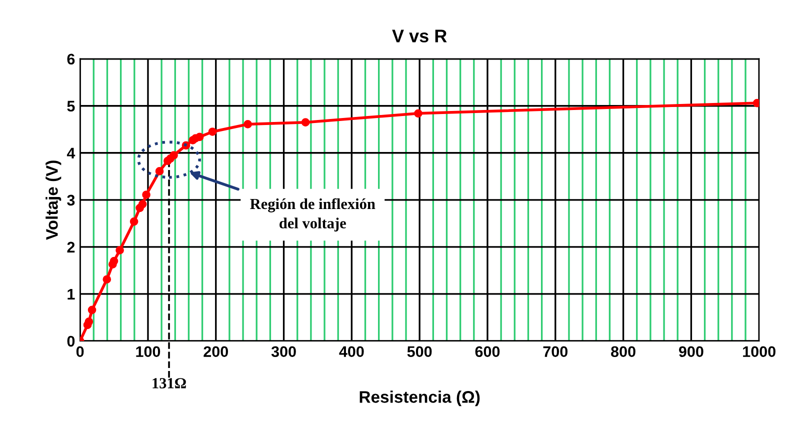 The height and width of the screenshot is (436, 785). Describe the element at coordinates (555, 352) in the screenshot. I see `x-tick-label: 700` at that location.